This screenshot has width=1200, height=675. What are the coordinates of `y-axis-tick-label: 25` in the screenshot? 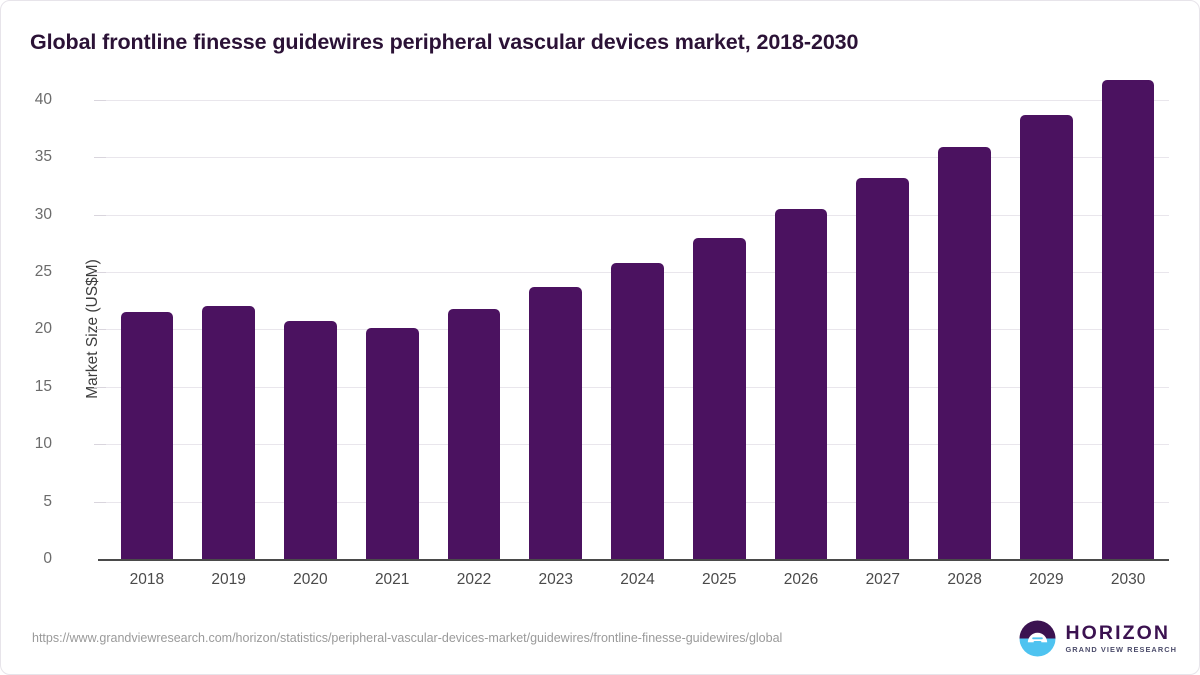 It's located at (43, 271).